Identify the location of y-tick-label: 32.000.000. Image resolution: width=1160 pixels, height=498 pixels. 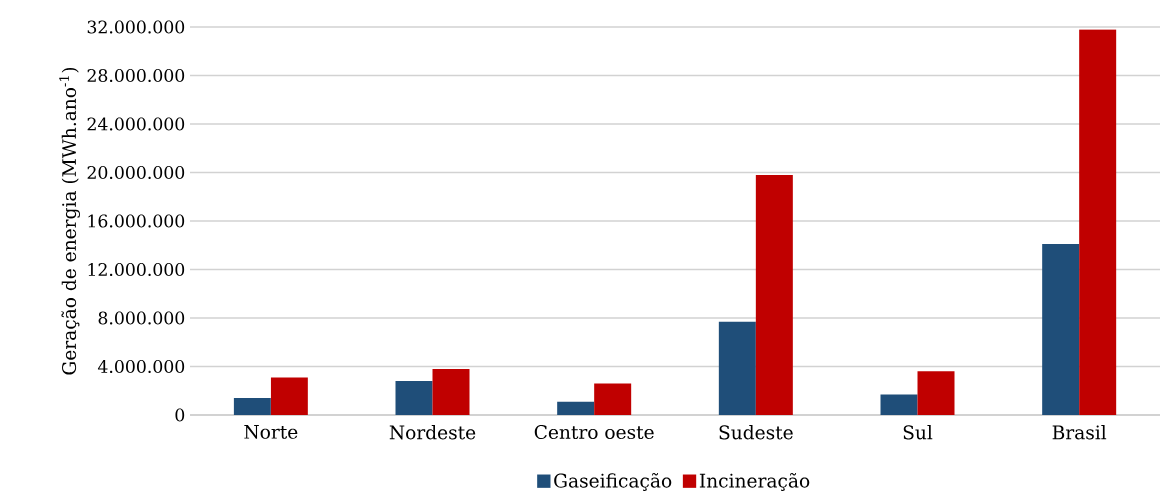
(136, 27).